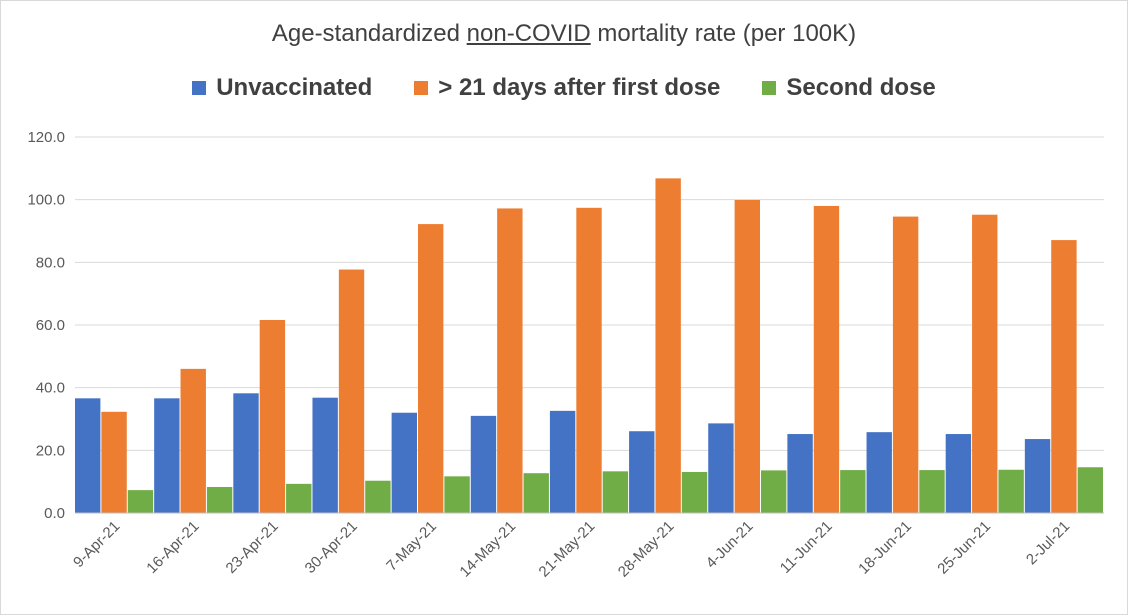  I want to click on legend-item-unvaccinated: Unvaccinated, so click(282, 88).